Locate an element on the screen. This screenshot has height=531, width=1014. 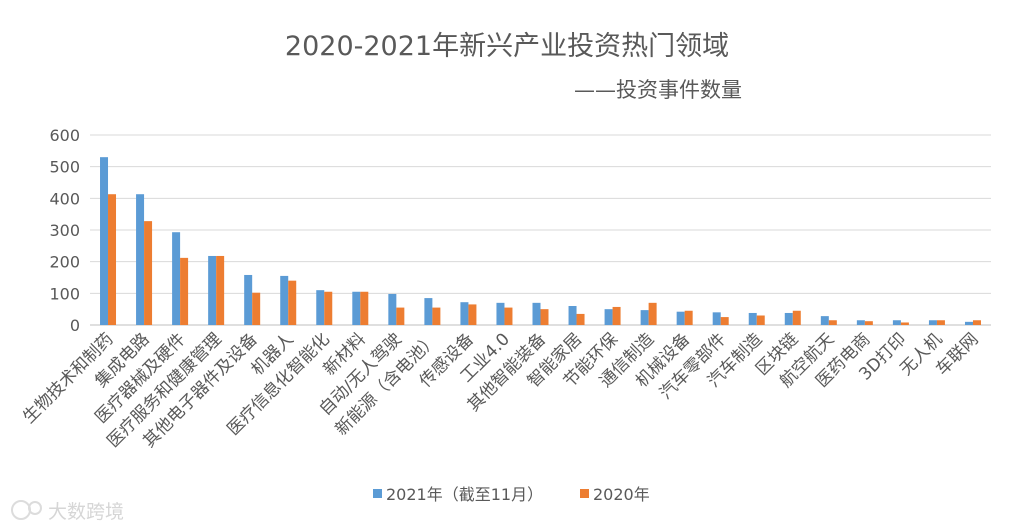
chart-subtitle: ——投资事件数量 is located at coordinates (658, 90).